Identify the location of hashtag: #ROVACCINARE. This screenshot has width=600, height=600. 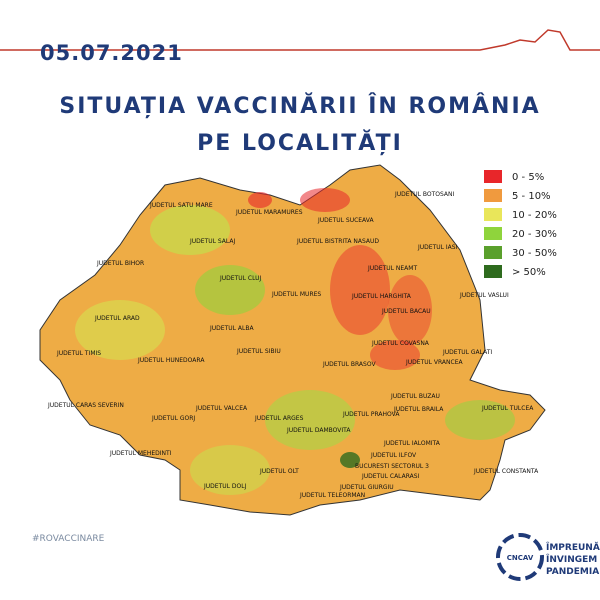
(68, 539).